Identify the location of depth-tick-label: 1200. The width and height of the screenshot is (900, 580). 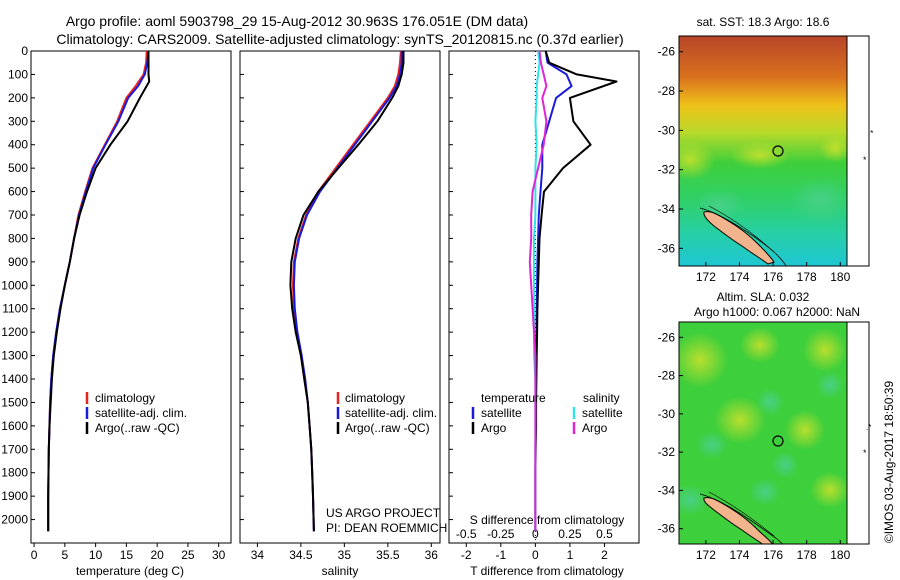
(14, 332).